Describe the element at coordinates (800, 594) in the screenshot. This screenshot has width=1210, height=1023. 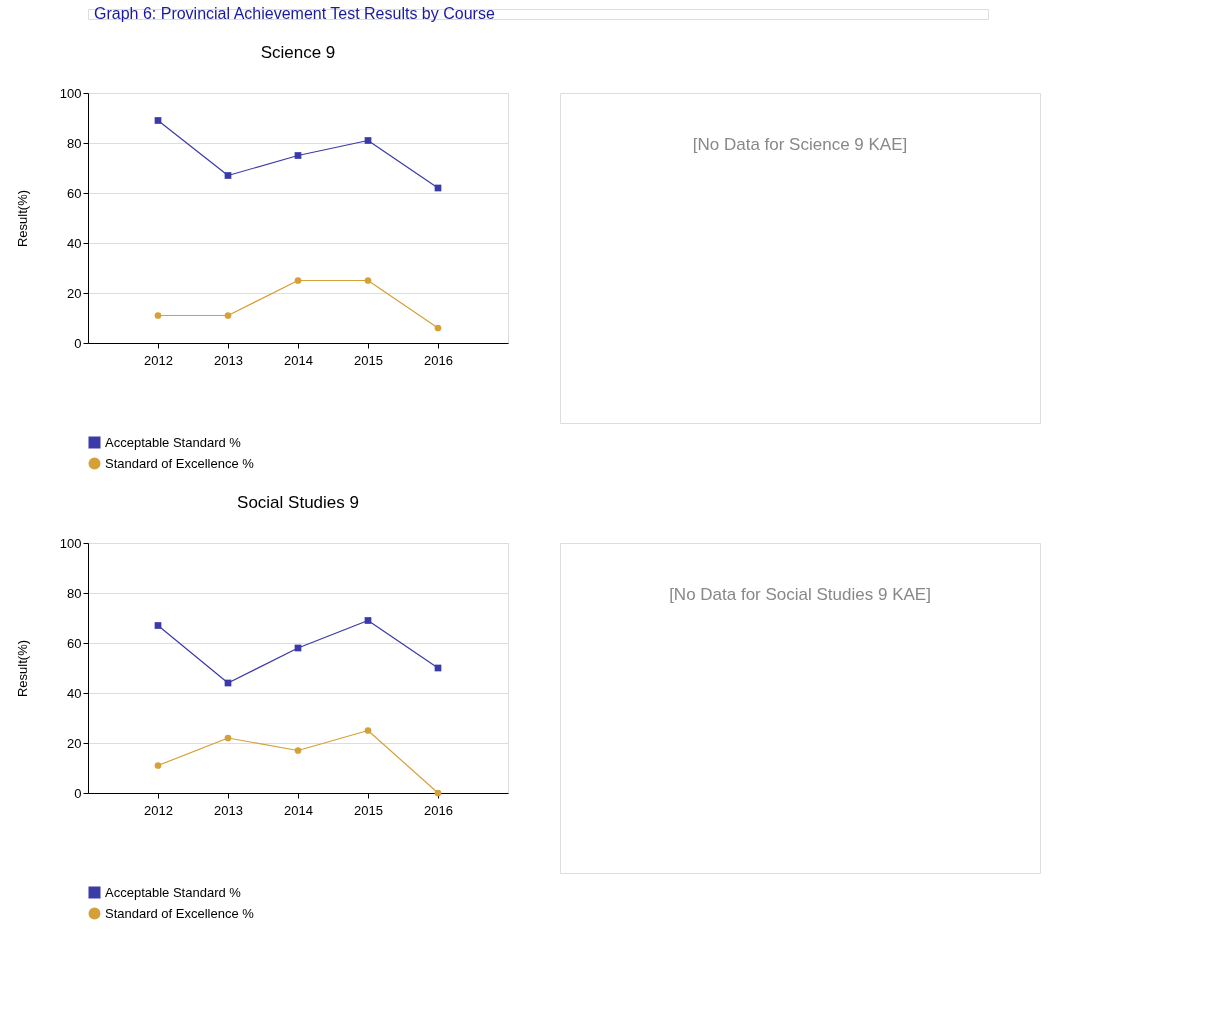
I see `text: [No Data for Social Studies 9 KAE]` at that location.